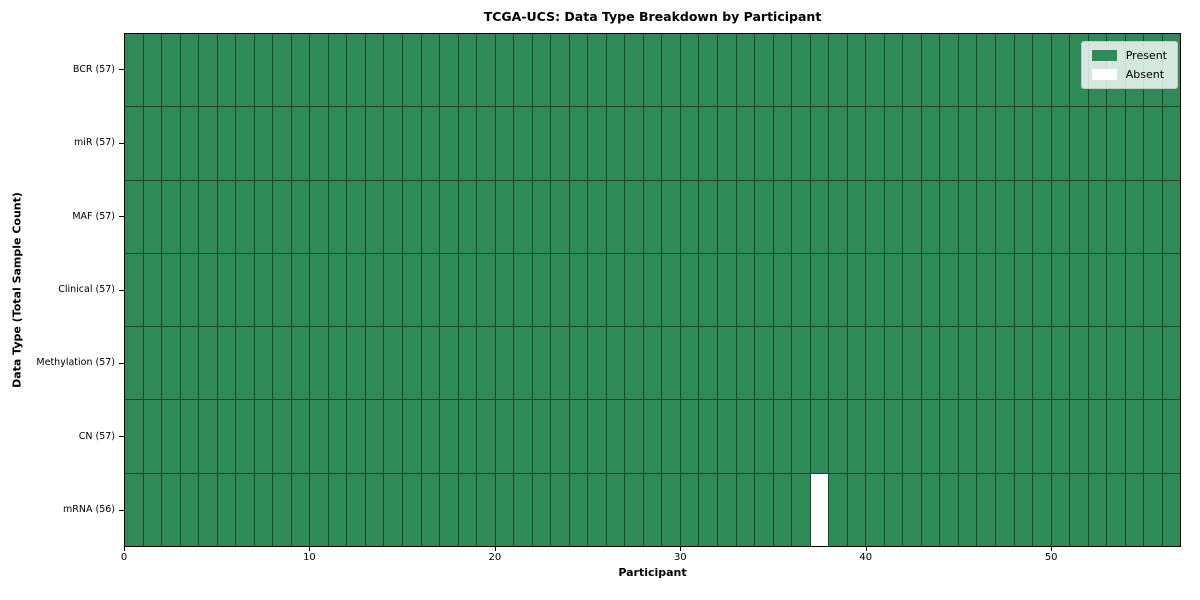 The image size is (1200, 600). I want to click on heatmap-row-clinical, so click(653, 290).